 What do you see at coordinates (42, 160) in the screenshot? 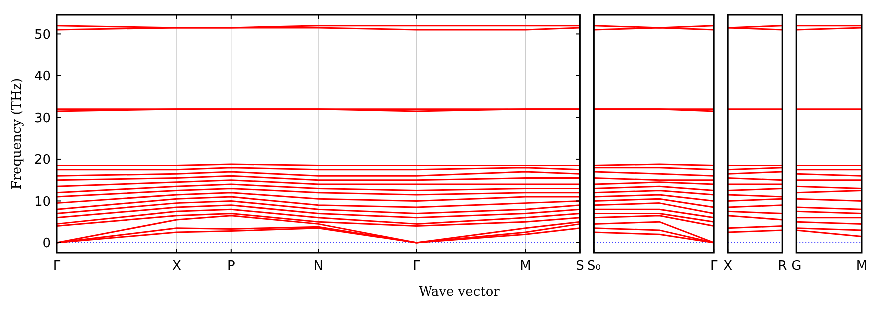
I see `y-tick-label: 20` at bounding box center [42, 160].